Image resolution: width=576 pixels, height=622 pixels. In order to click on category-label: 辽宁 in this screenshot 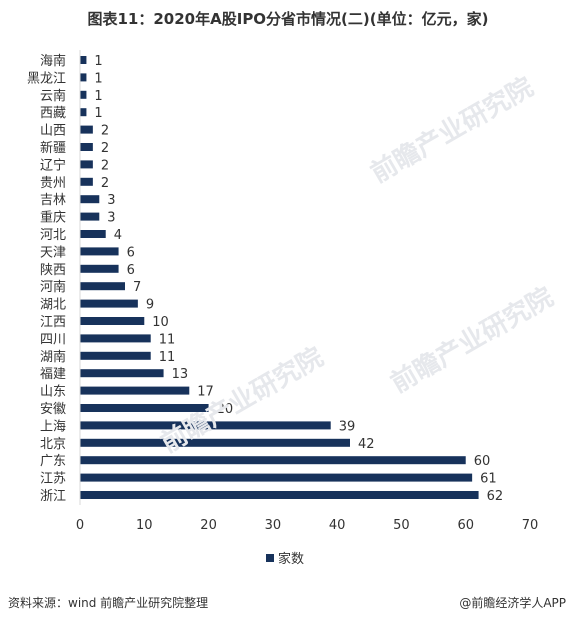, I will do `click(53, 165)`.